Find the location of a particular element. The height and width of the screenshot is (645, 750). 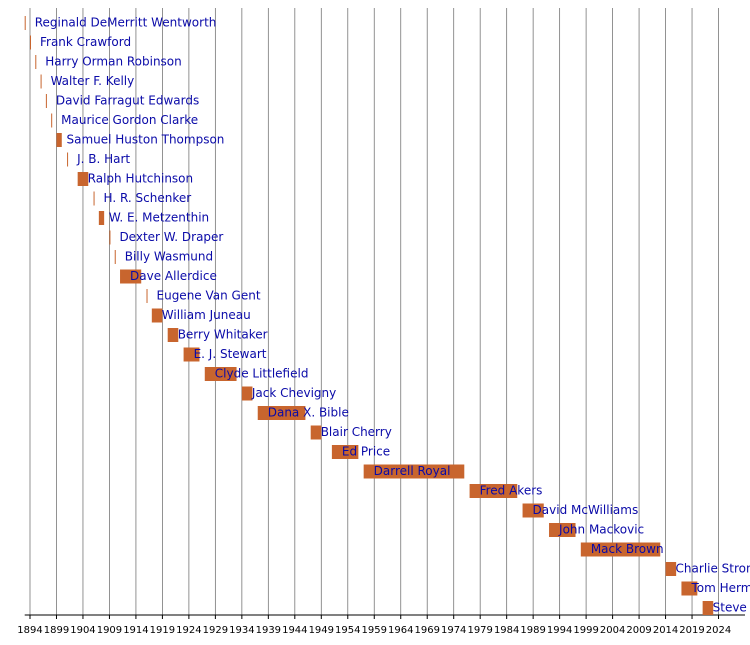

bar-label: William Juneau is located at coordinates (206, 315).